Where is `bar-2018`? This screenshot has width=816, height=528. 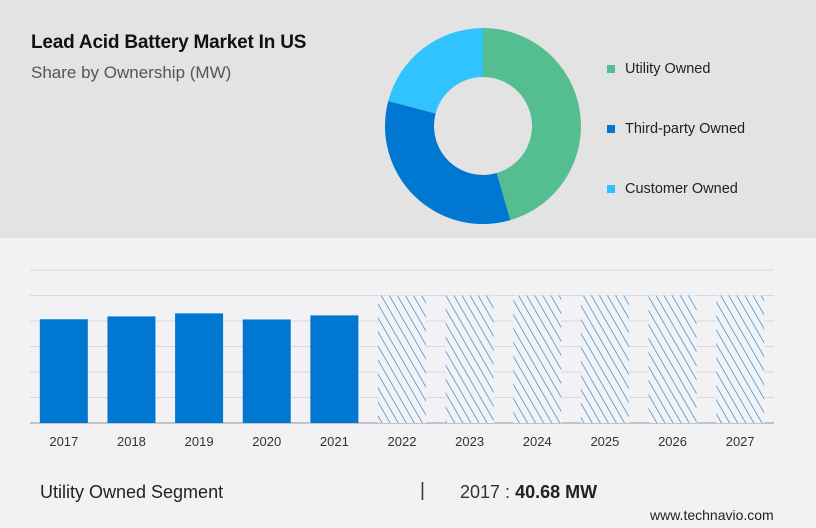
bar-2018 is located at coordinates (131, 369).